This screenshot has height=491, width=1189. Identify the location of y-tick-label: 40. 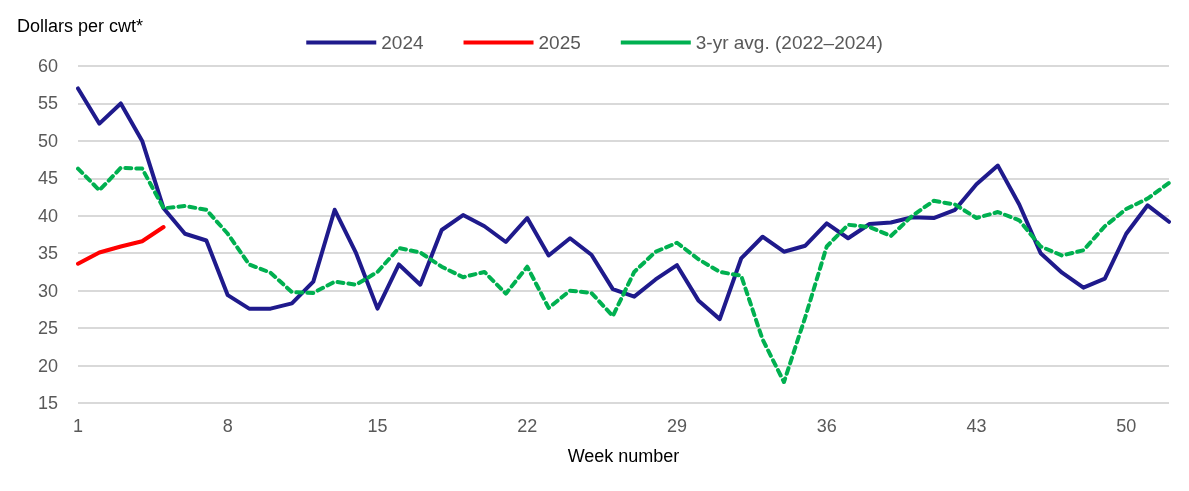
(47, 215).